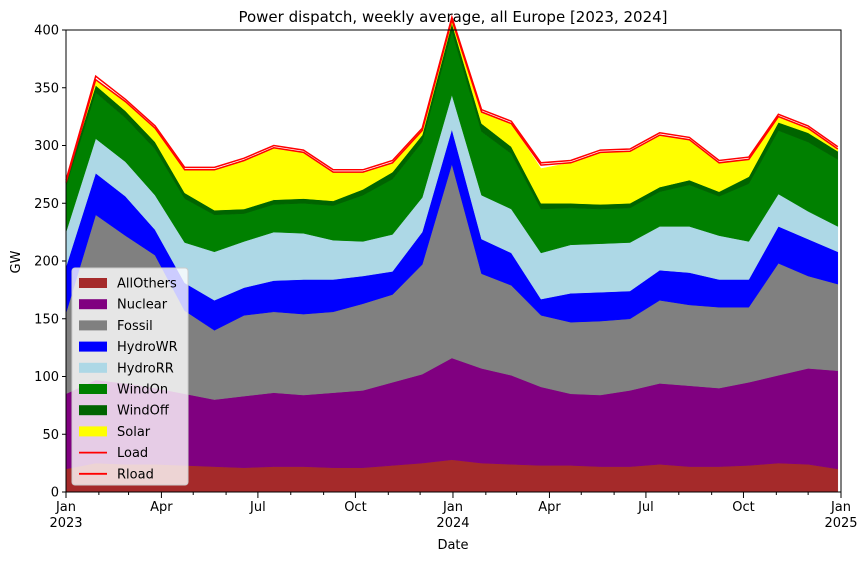 This screenshot has height=561, width=868. Describe the element at coordinates (93, 367) in the screenshot. I see `legend-swatch-hydrorr` at that location.